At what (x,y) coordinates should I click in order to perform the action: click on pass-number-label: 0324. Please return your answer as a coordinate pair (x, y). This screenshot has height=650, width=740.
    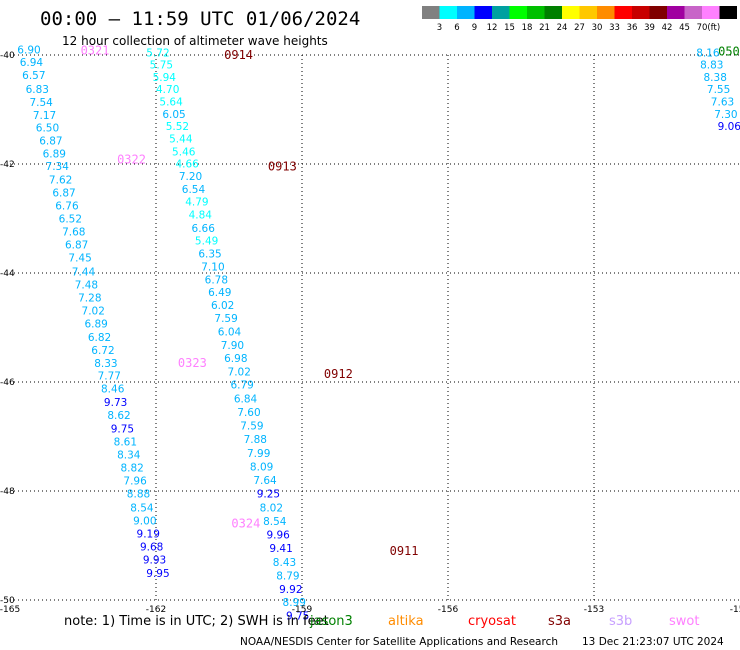
    Looking at the image, I should click on (245, 524).